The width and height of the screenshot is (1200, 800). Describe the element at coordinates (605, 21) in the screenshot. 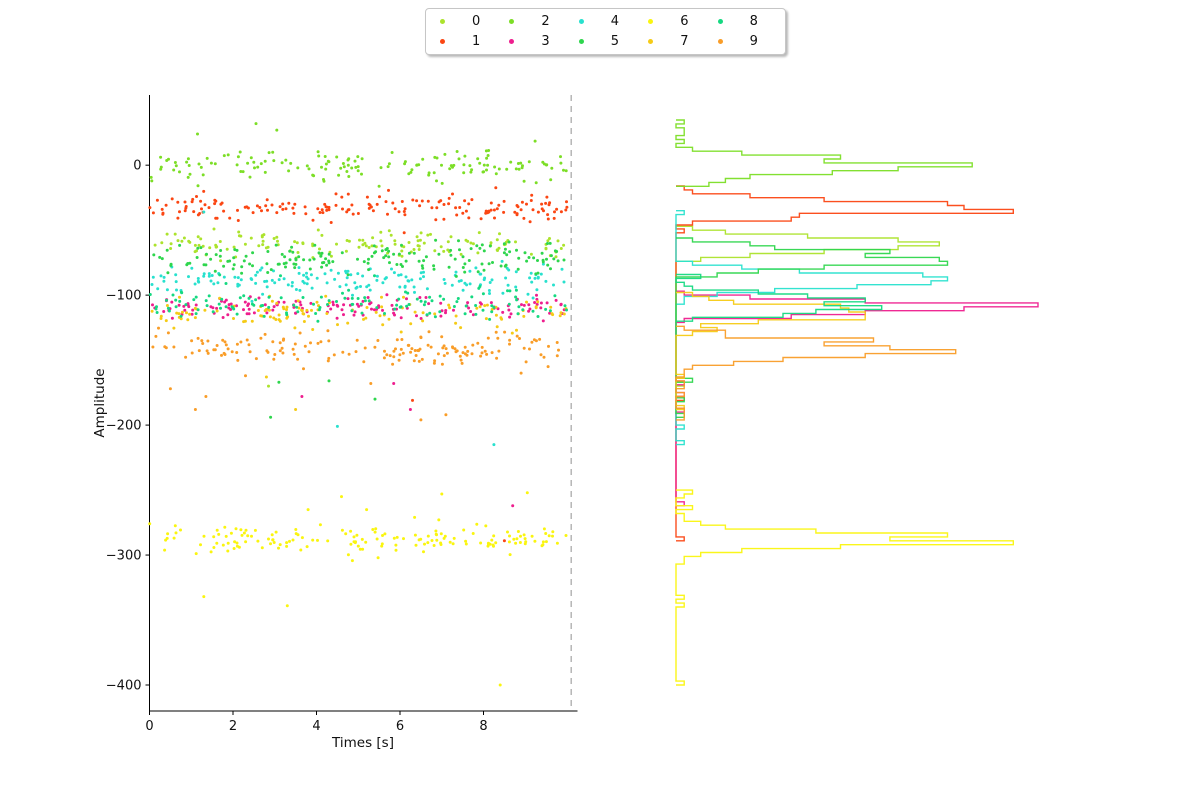

I see `legend-item-4: 4` at that location.